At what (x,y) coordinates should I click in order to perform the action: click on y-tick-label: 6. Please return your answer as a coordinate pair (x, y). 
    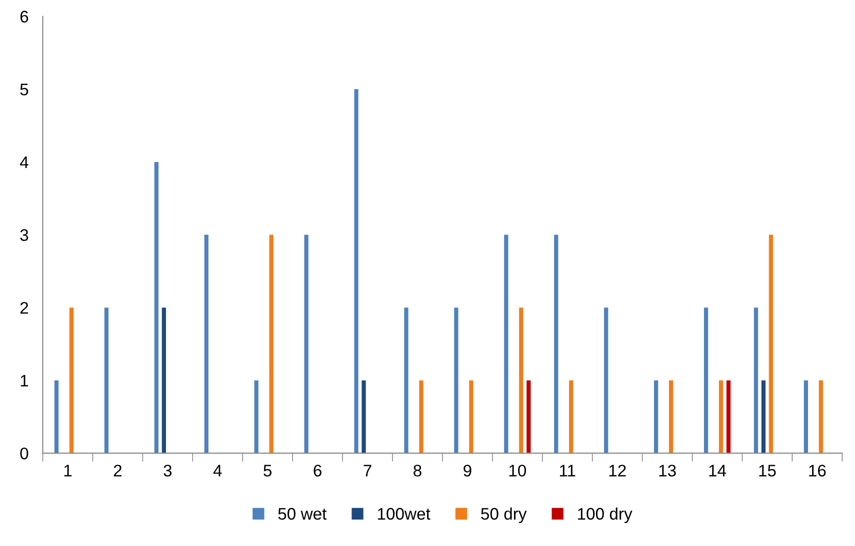
    Looking at the image, I should click on (24, 16).